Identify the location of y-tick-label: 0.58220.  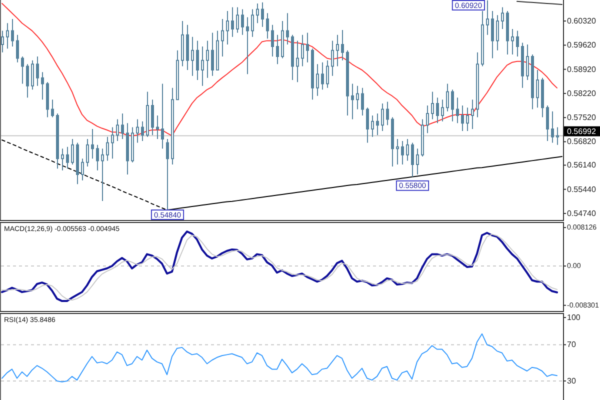
(581, 93).